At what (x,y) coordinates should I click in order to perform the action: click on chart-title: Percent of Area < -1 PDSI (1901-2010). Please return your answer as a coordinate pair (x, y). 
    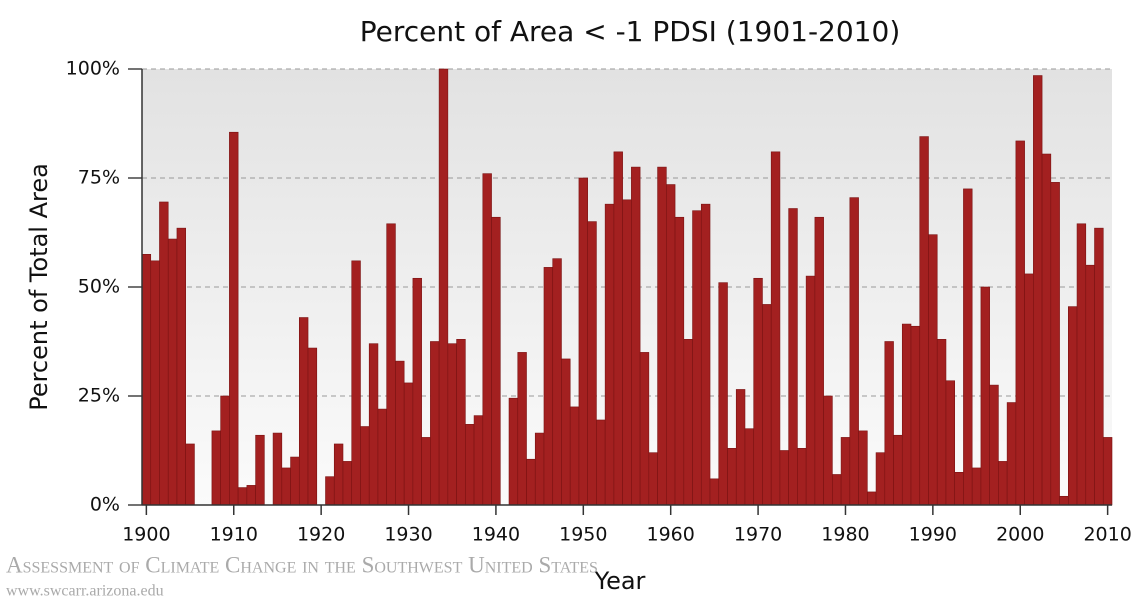
    Looking at the image, I should click on (630, 31).